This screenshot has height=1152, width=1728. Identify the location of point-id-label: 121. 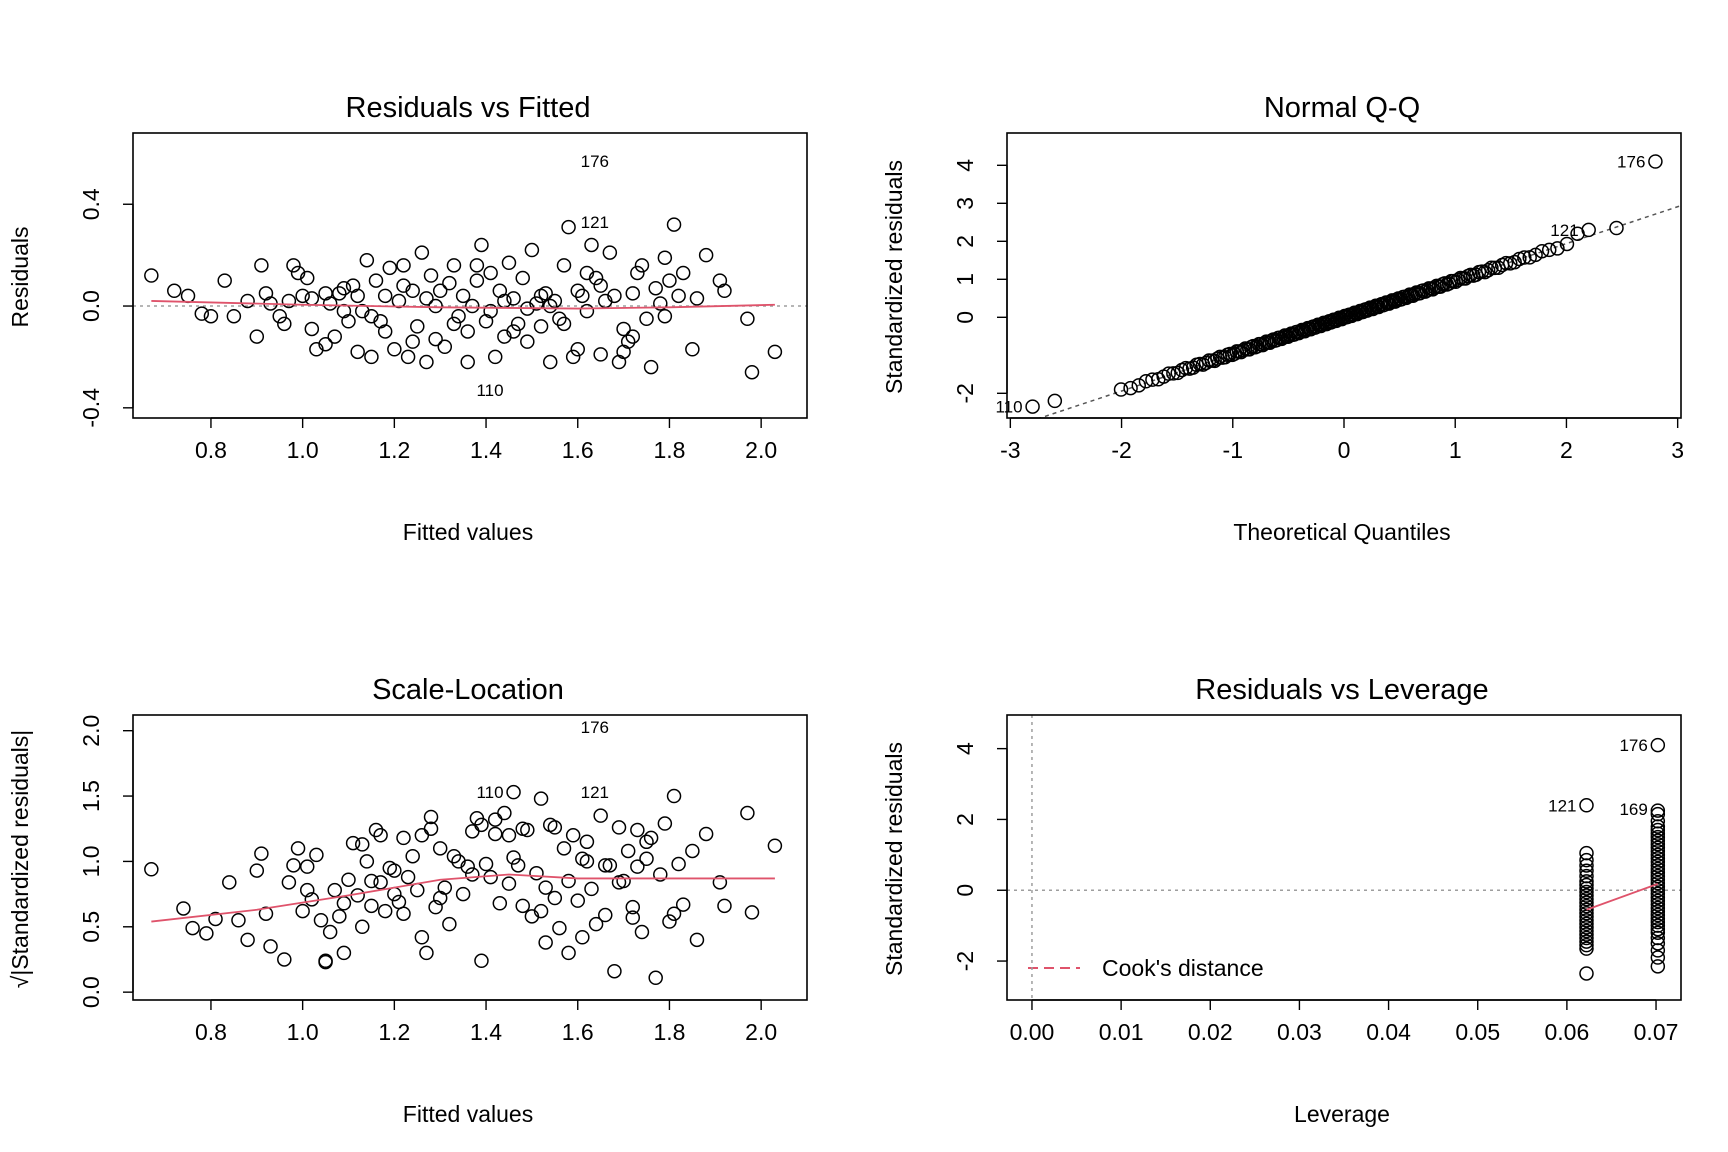
(1562, 805).